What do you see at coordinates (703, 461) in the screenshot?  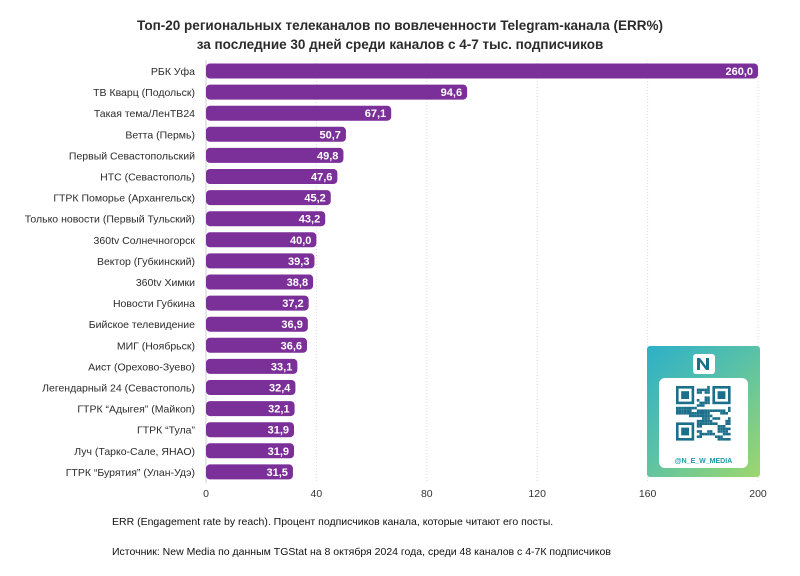 I see `qr-handle: @N_E_W_MEDIA` at bounding box center [703, 461].